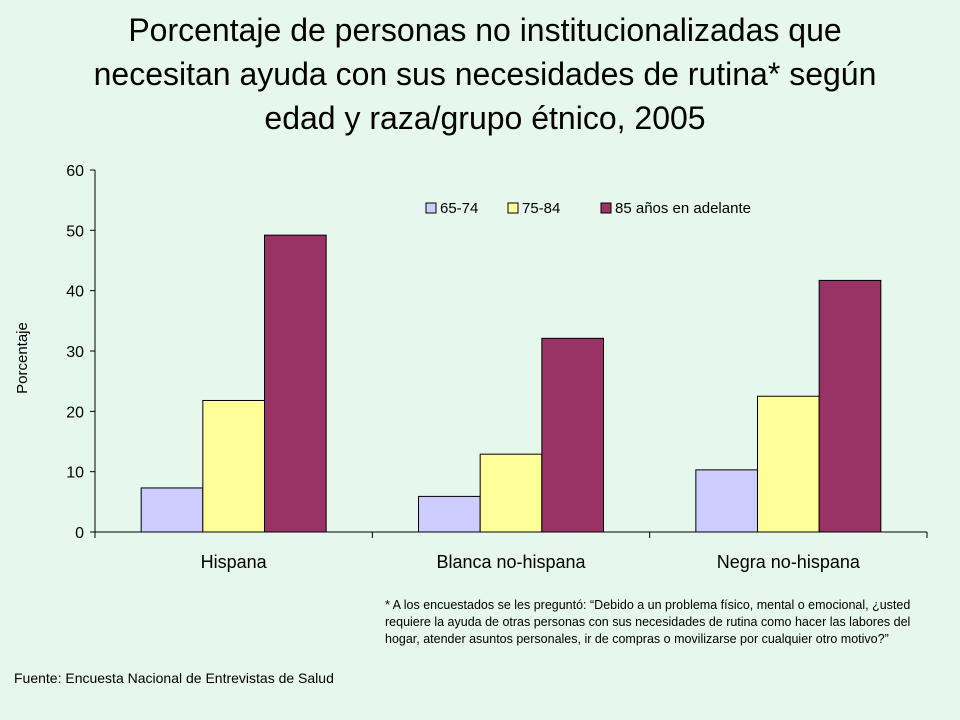  What do you see at coordinates (789, 562) in the screenshot?
I see `x-tick-label: Negra no-hispana` at bounding box center [789, 562].